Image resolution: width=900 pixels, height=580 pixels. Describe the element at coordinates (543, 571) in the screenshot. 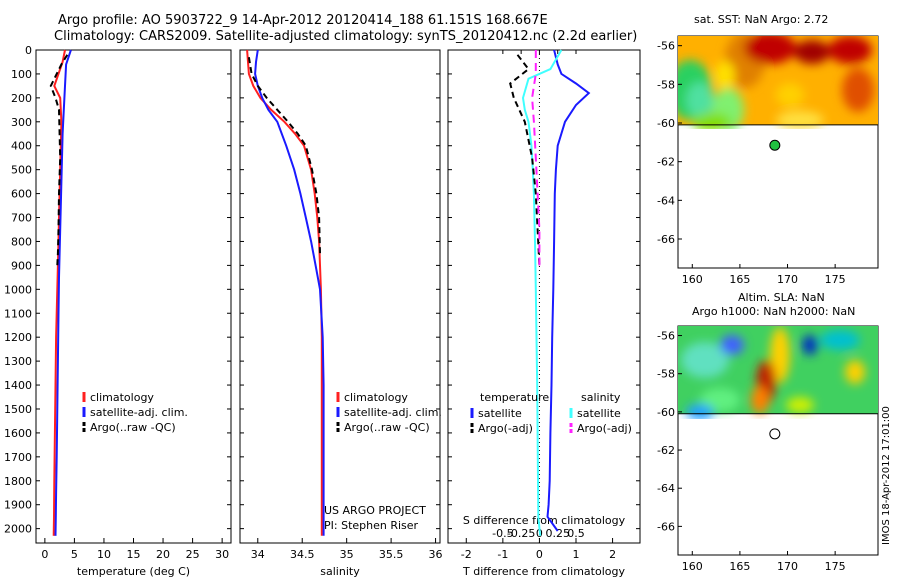

I see `x-axis-label: T difference from climatology` at that location.